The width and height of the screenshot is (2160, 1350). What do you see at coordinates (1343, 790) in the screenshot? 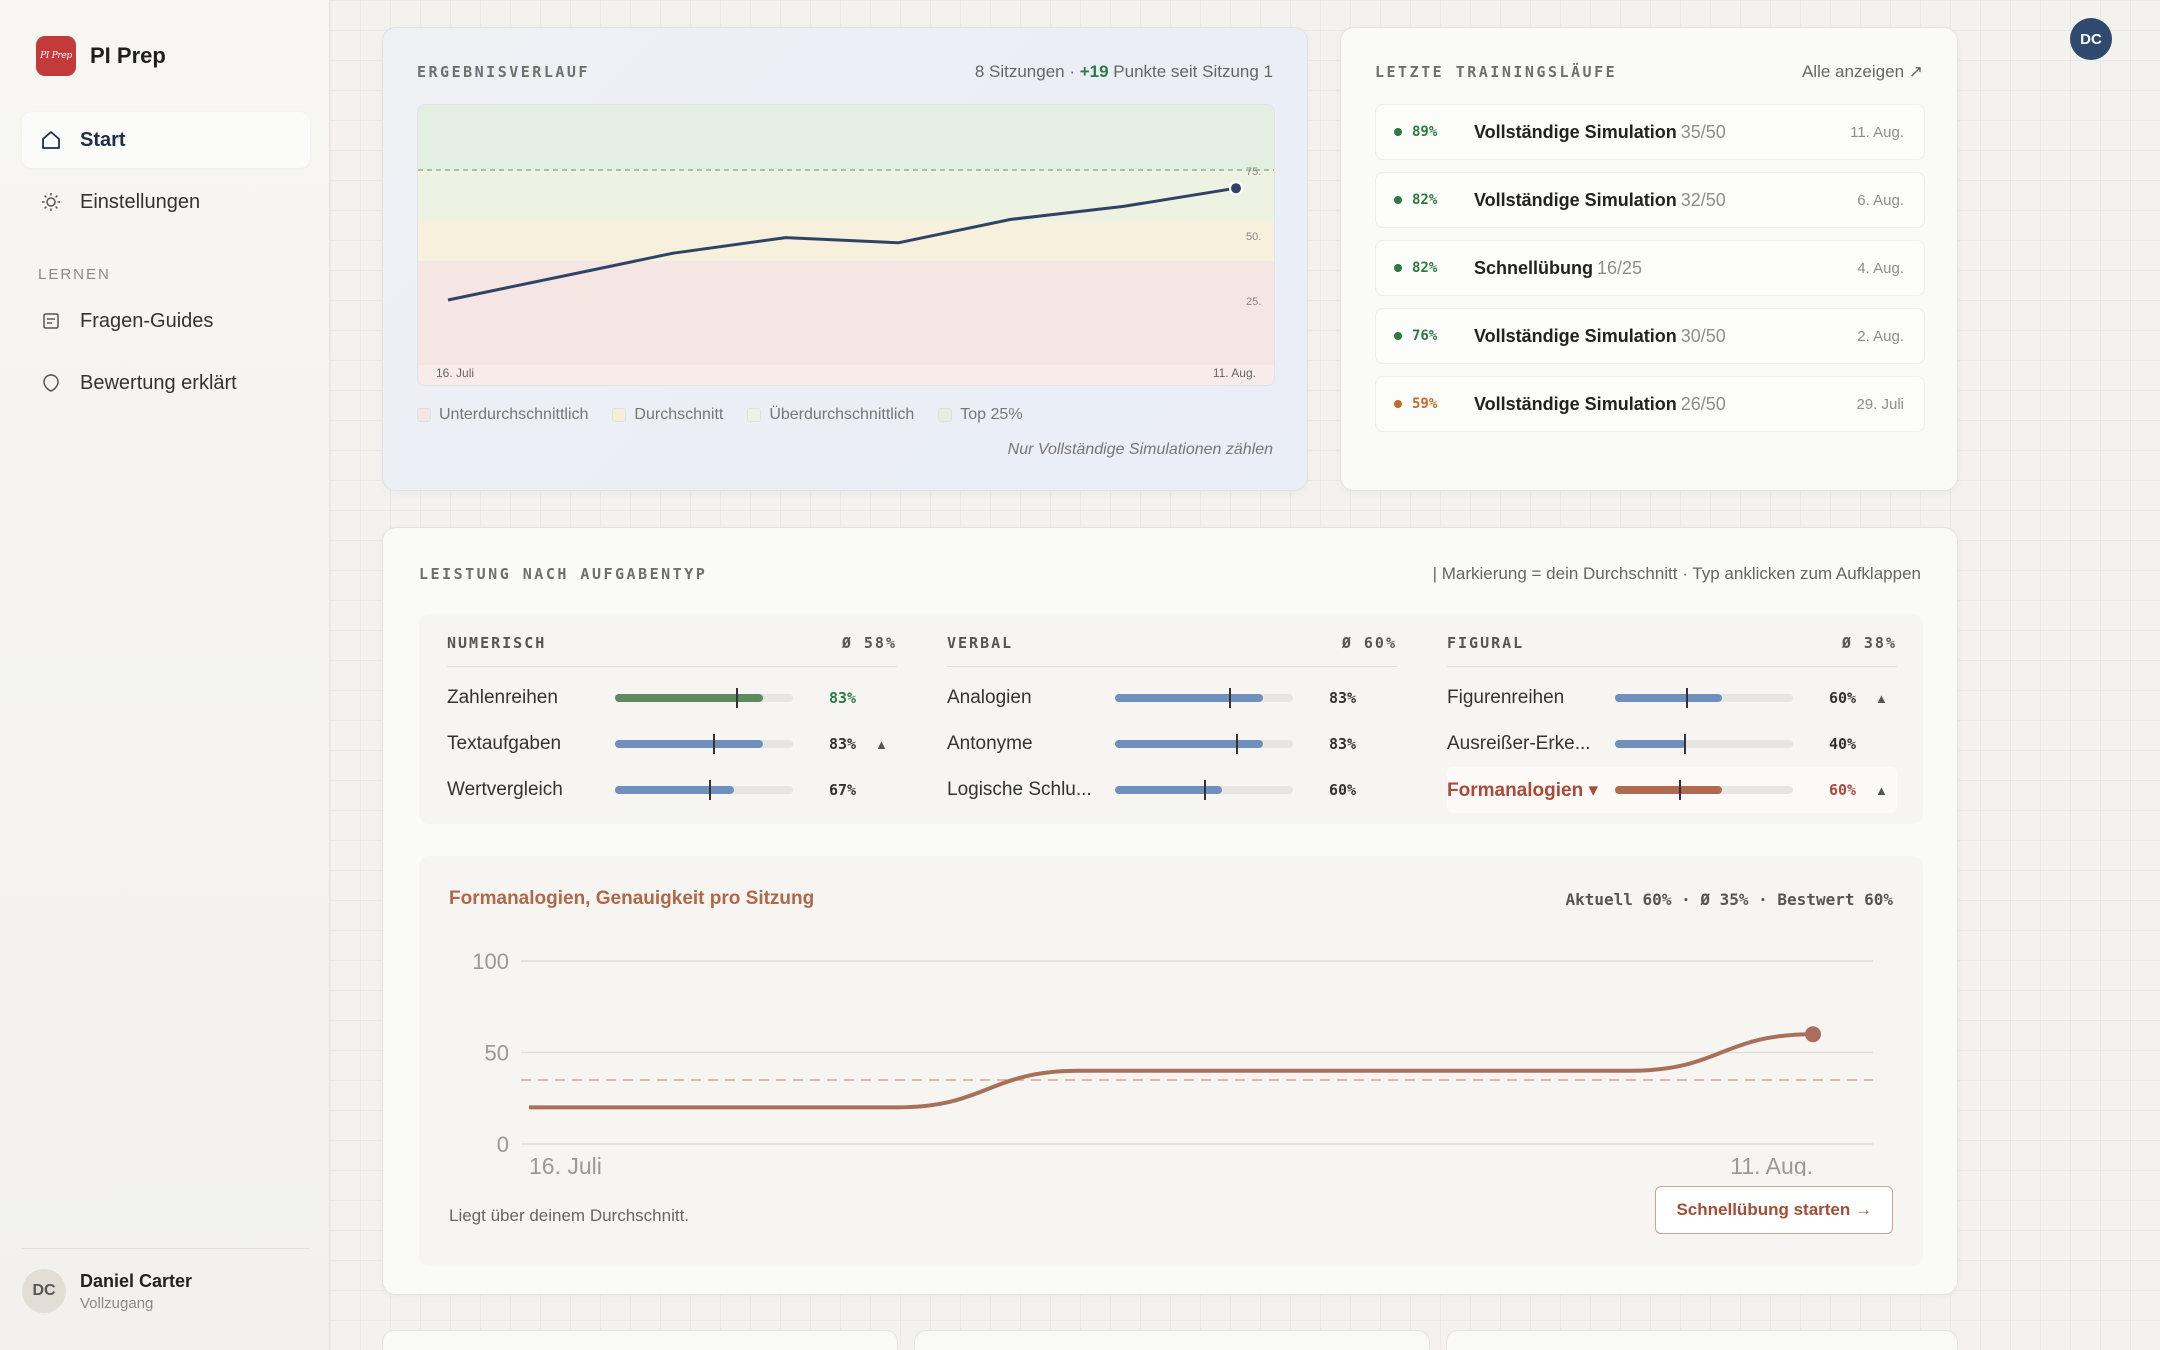
I see `task-accuracy: 60%` at bounding box center [1343, 790].